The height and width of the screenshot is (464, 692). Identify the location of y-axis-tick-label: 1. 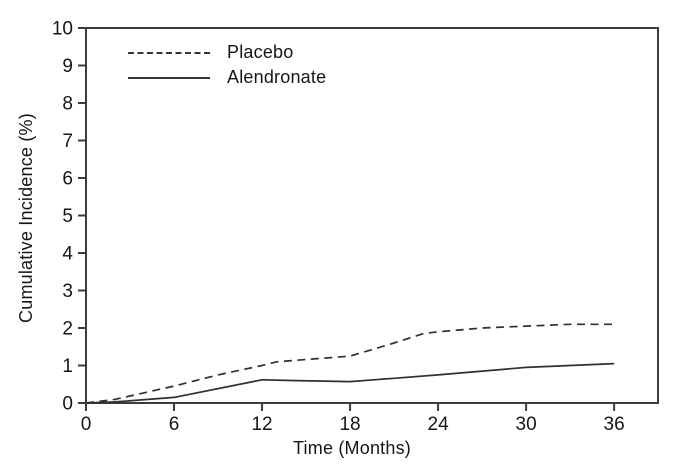
(67, 366).